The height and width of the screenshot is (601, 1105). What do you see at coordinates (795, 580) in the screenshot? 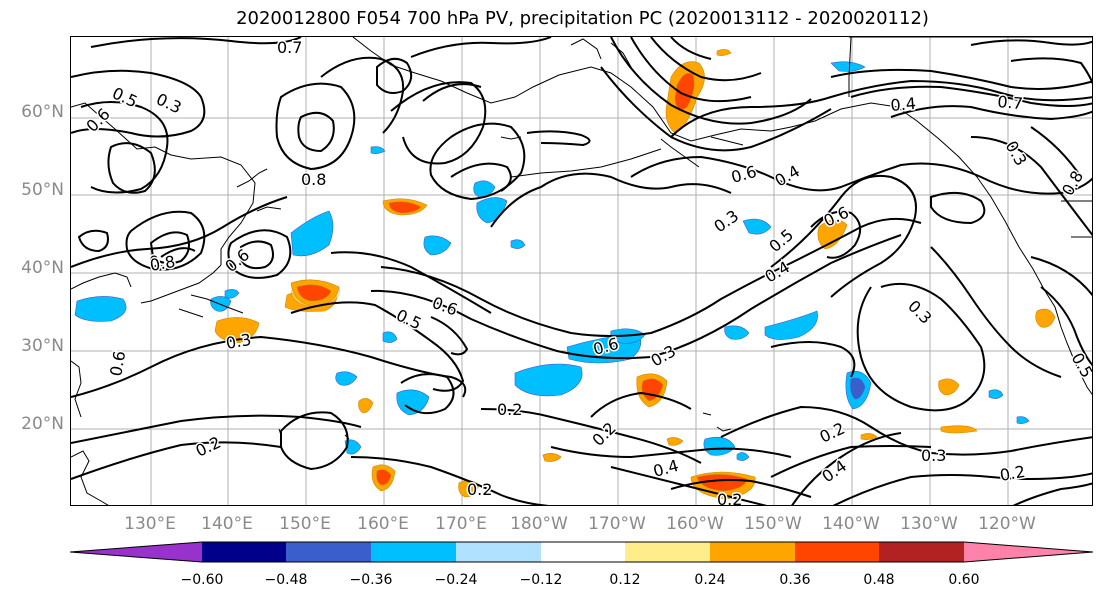
I see `colorbar-tick-label: 0.36` at bounding box center [795, 580].